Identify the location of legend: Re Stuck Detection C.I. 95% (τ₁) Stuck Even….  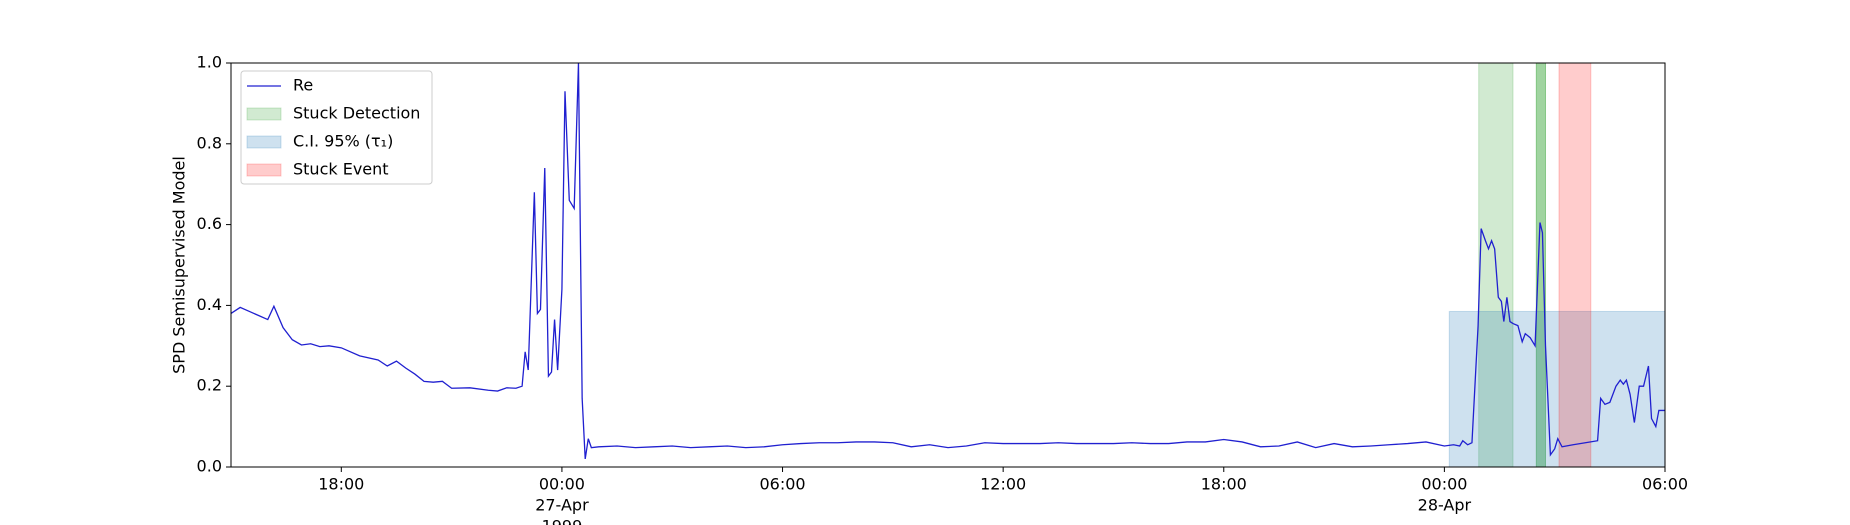
(336, 127).